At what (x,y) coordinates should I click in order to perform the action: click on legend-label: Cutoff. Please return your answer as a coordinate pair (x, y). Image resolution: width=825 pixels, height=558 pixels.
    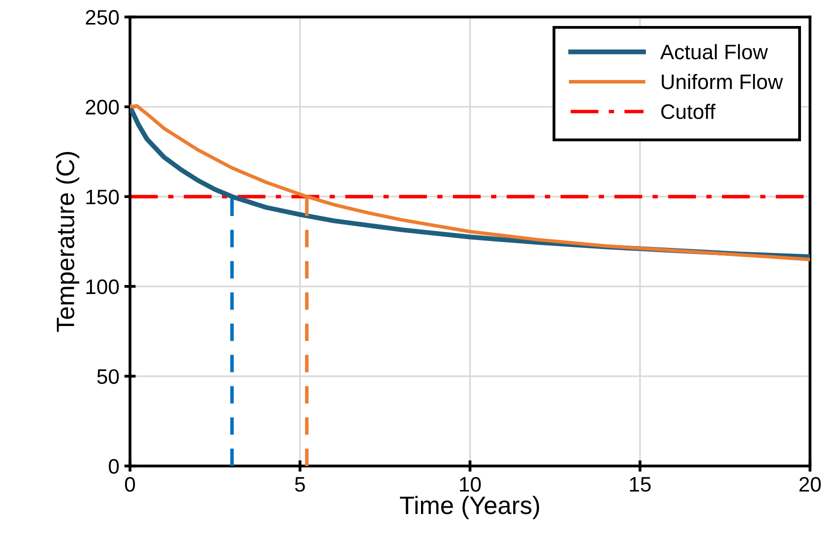
    Looking at the image, I should click on (688, 112).